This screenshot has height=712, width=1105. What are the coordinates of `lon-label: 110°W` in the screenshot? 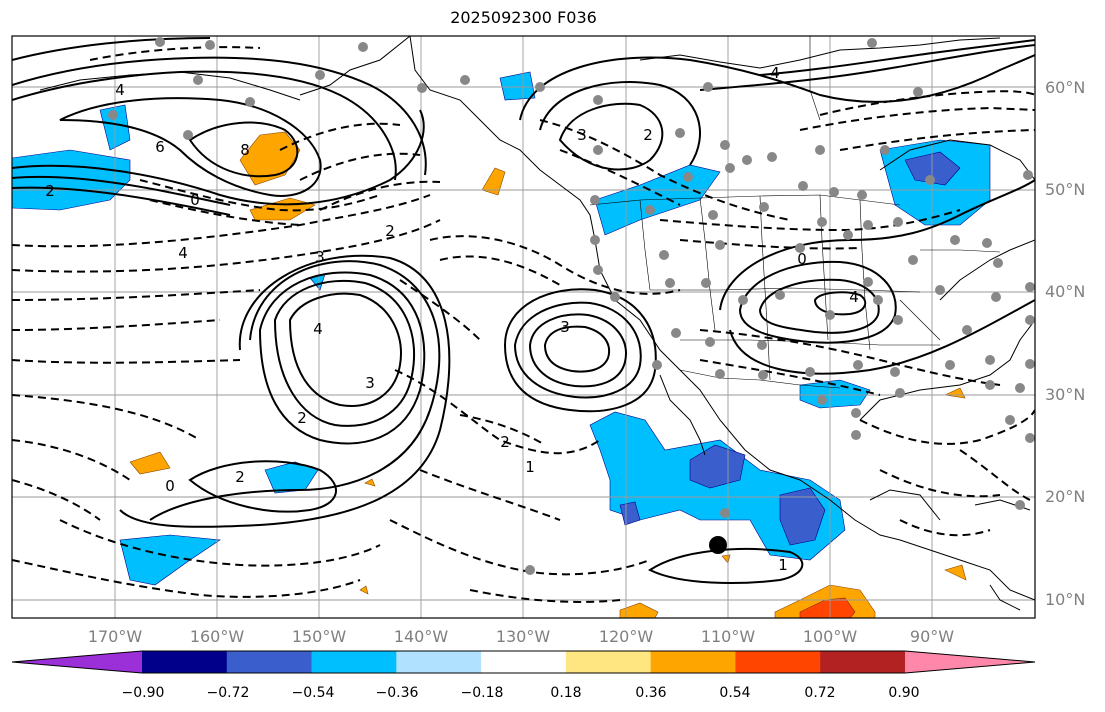 It's located at (728, 636).